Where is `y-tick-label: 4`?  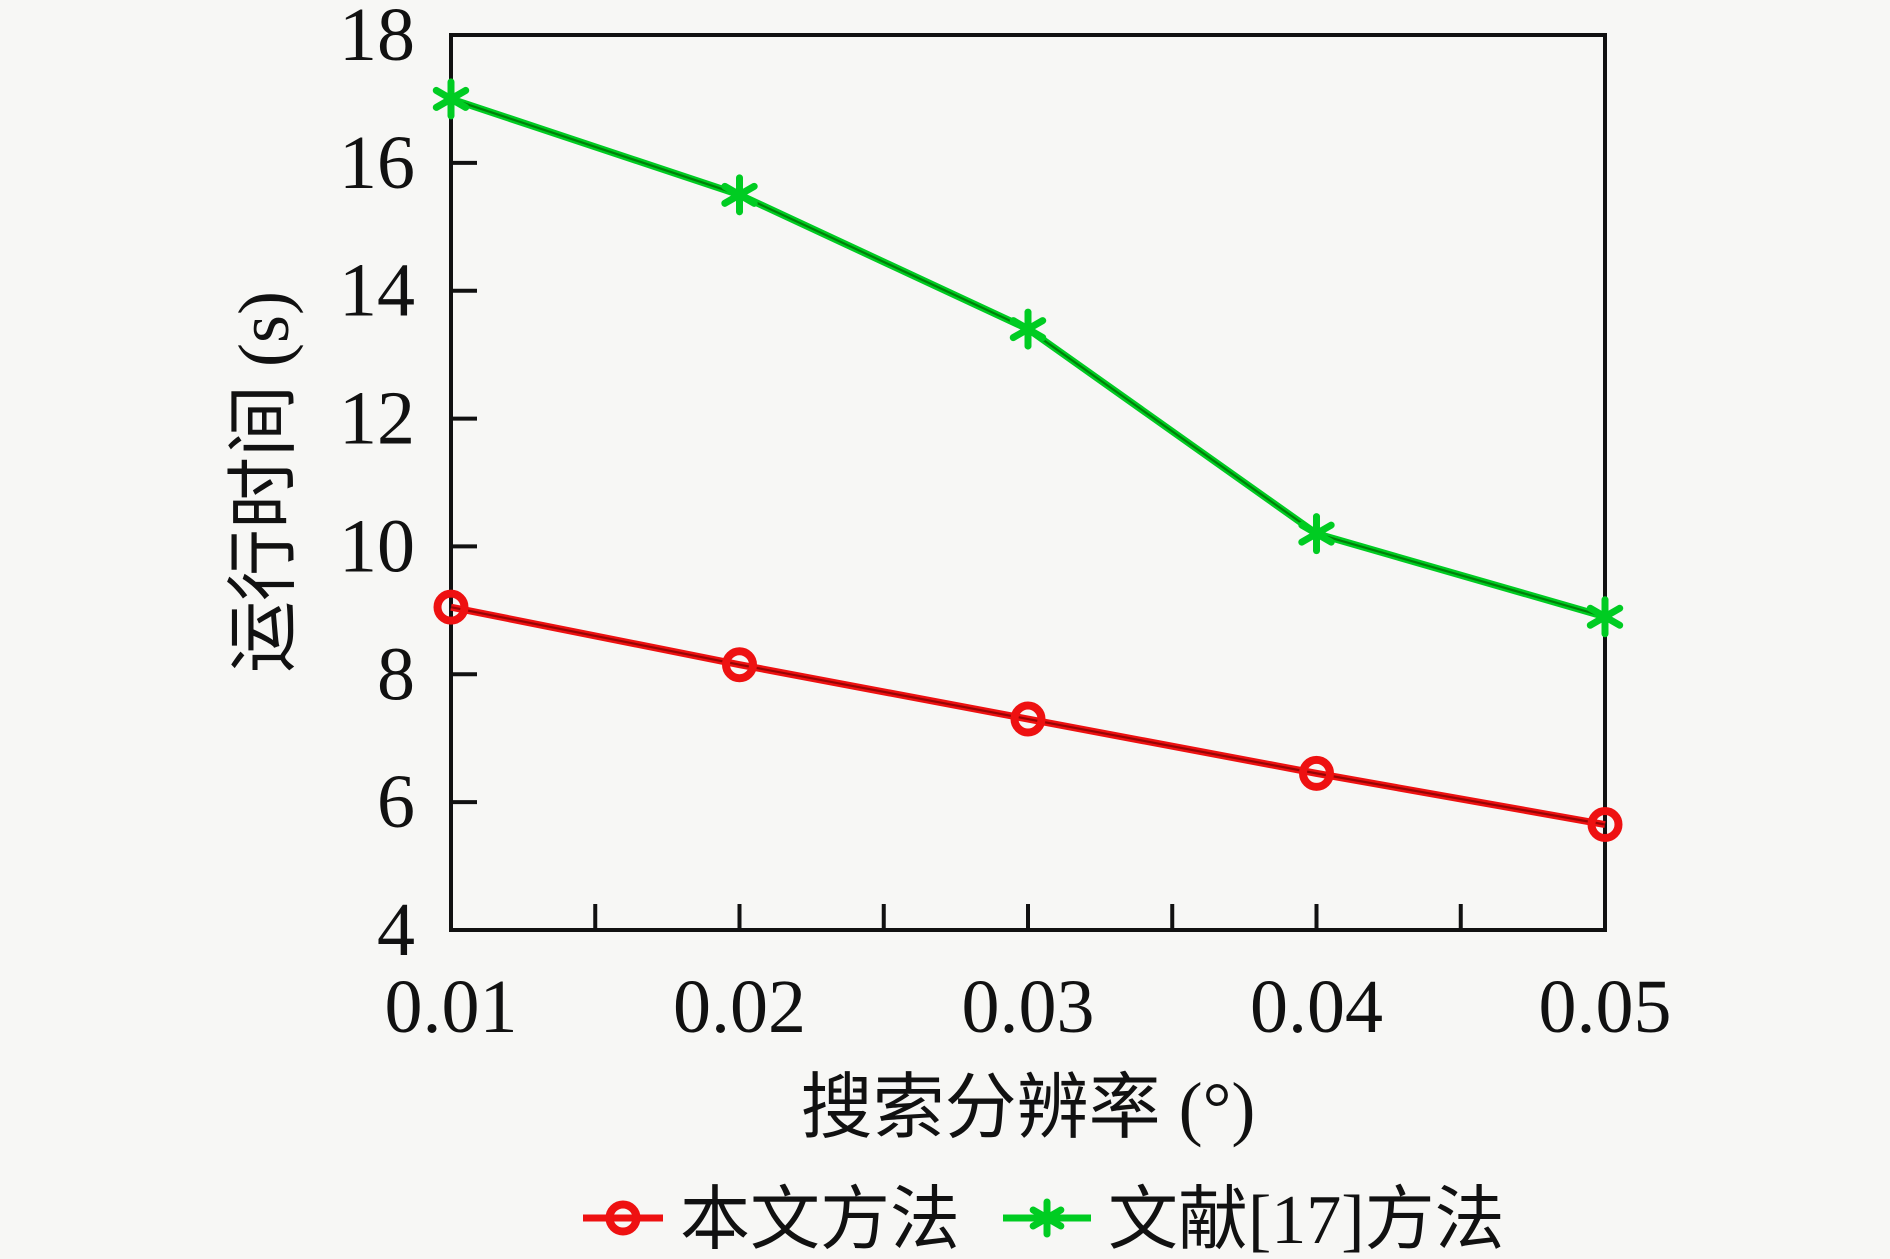 y-tick-label: 4 is located at coordinates (396, 930).